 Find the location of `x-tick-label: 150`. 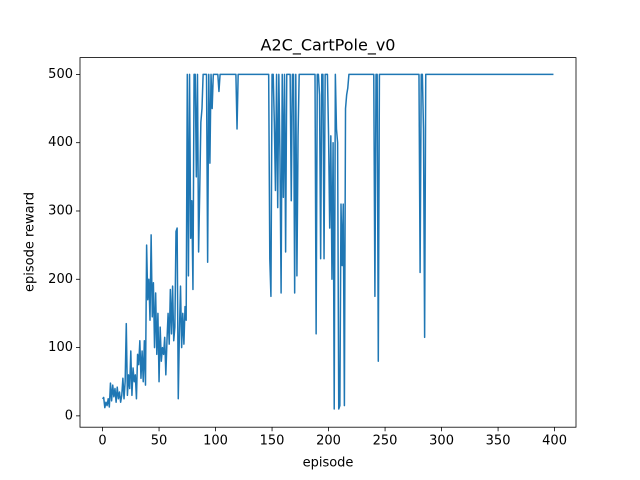

x-tick-label: 150 is located at coordinates (272, 441).